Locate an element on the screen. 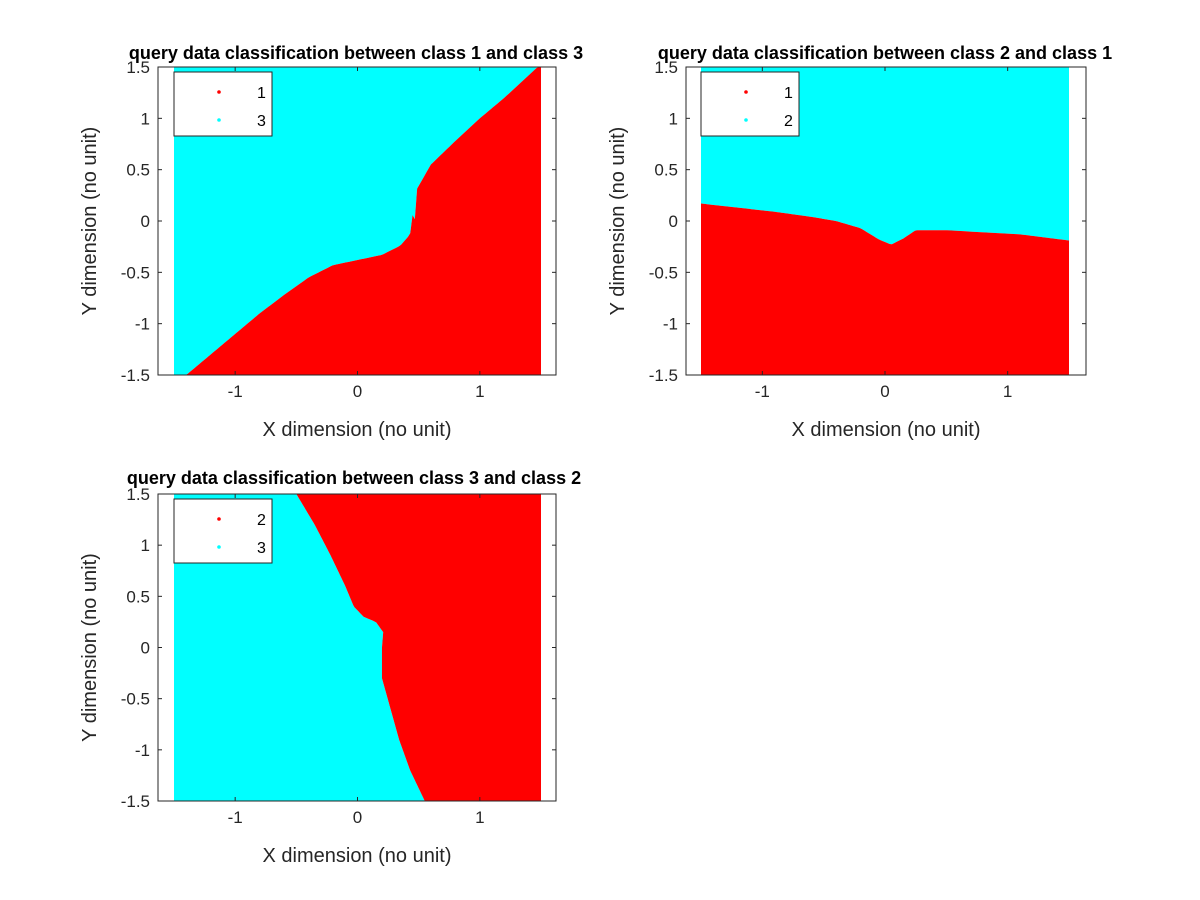 The width and height of the screenshot is (1200, 900). legend: 23 is located at coordinates (223, 531).